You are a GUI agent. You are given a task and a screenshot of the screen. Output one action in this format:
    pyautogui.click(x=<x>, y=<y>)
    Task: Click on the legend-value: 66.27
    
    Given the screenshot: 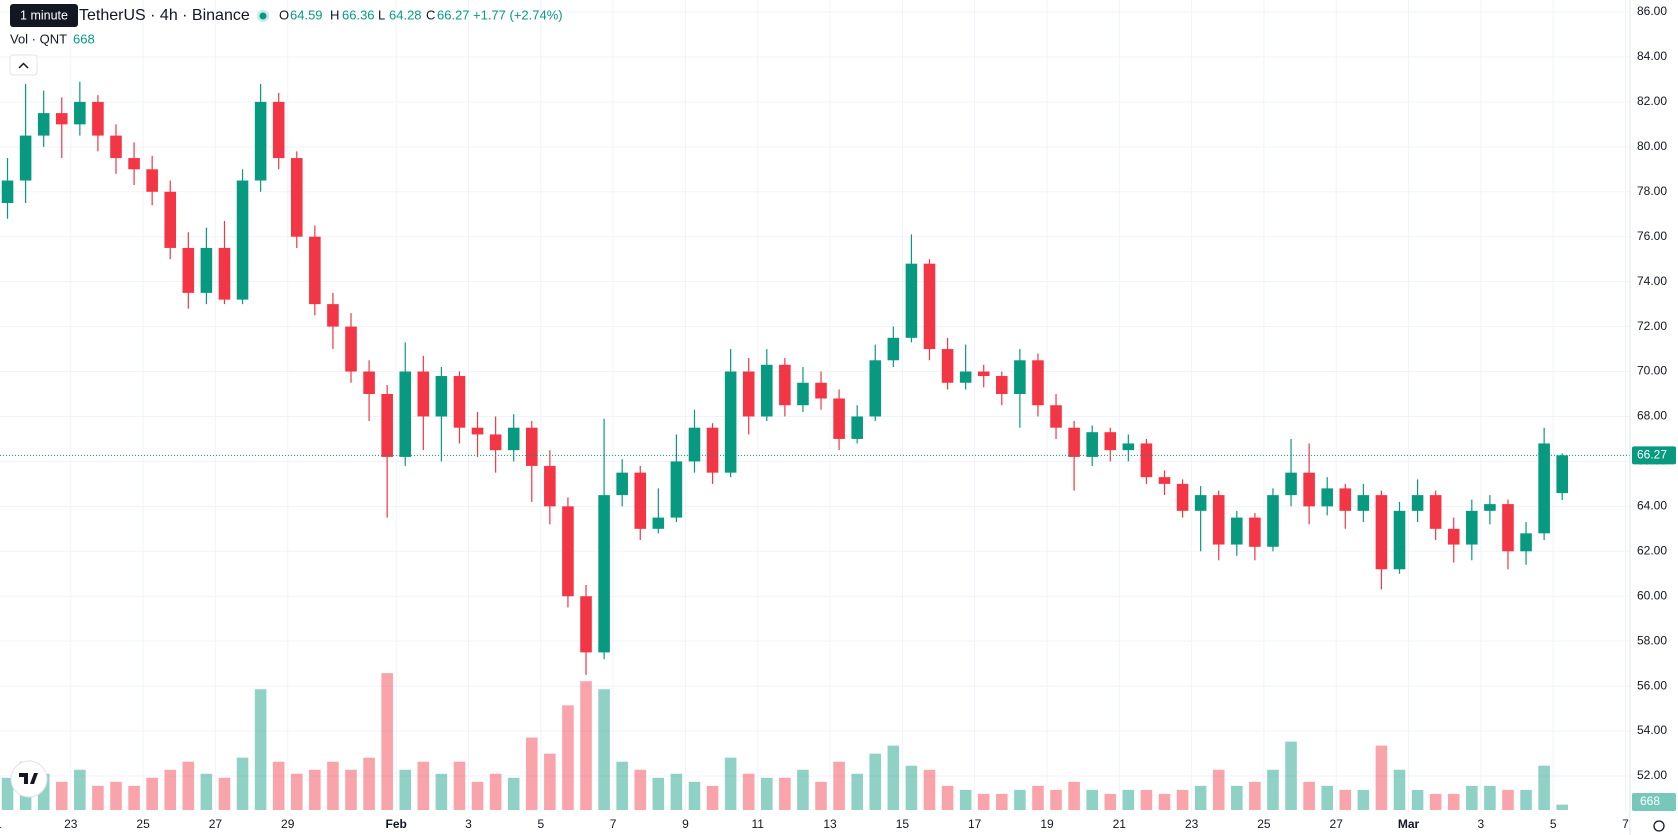 What is the action you would take?
    pyautogui.click(x=453, y=14)
    